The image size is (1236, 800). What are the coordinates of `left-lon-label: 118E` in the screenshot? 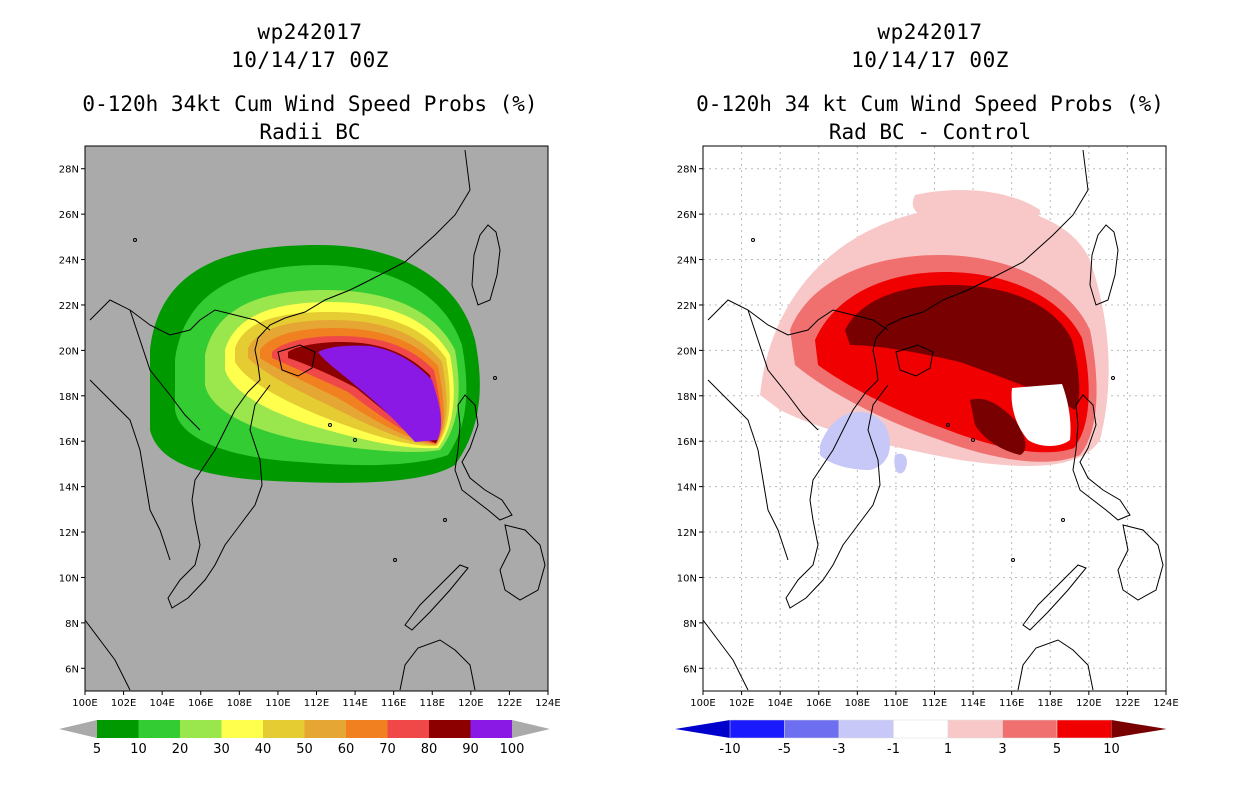 It's located at (432, 703).